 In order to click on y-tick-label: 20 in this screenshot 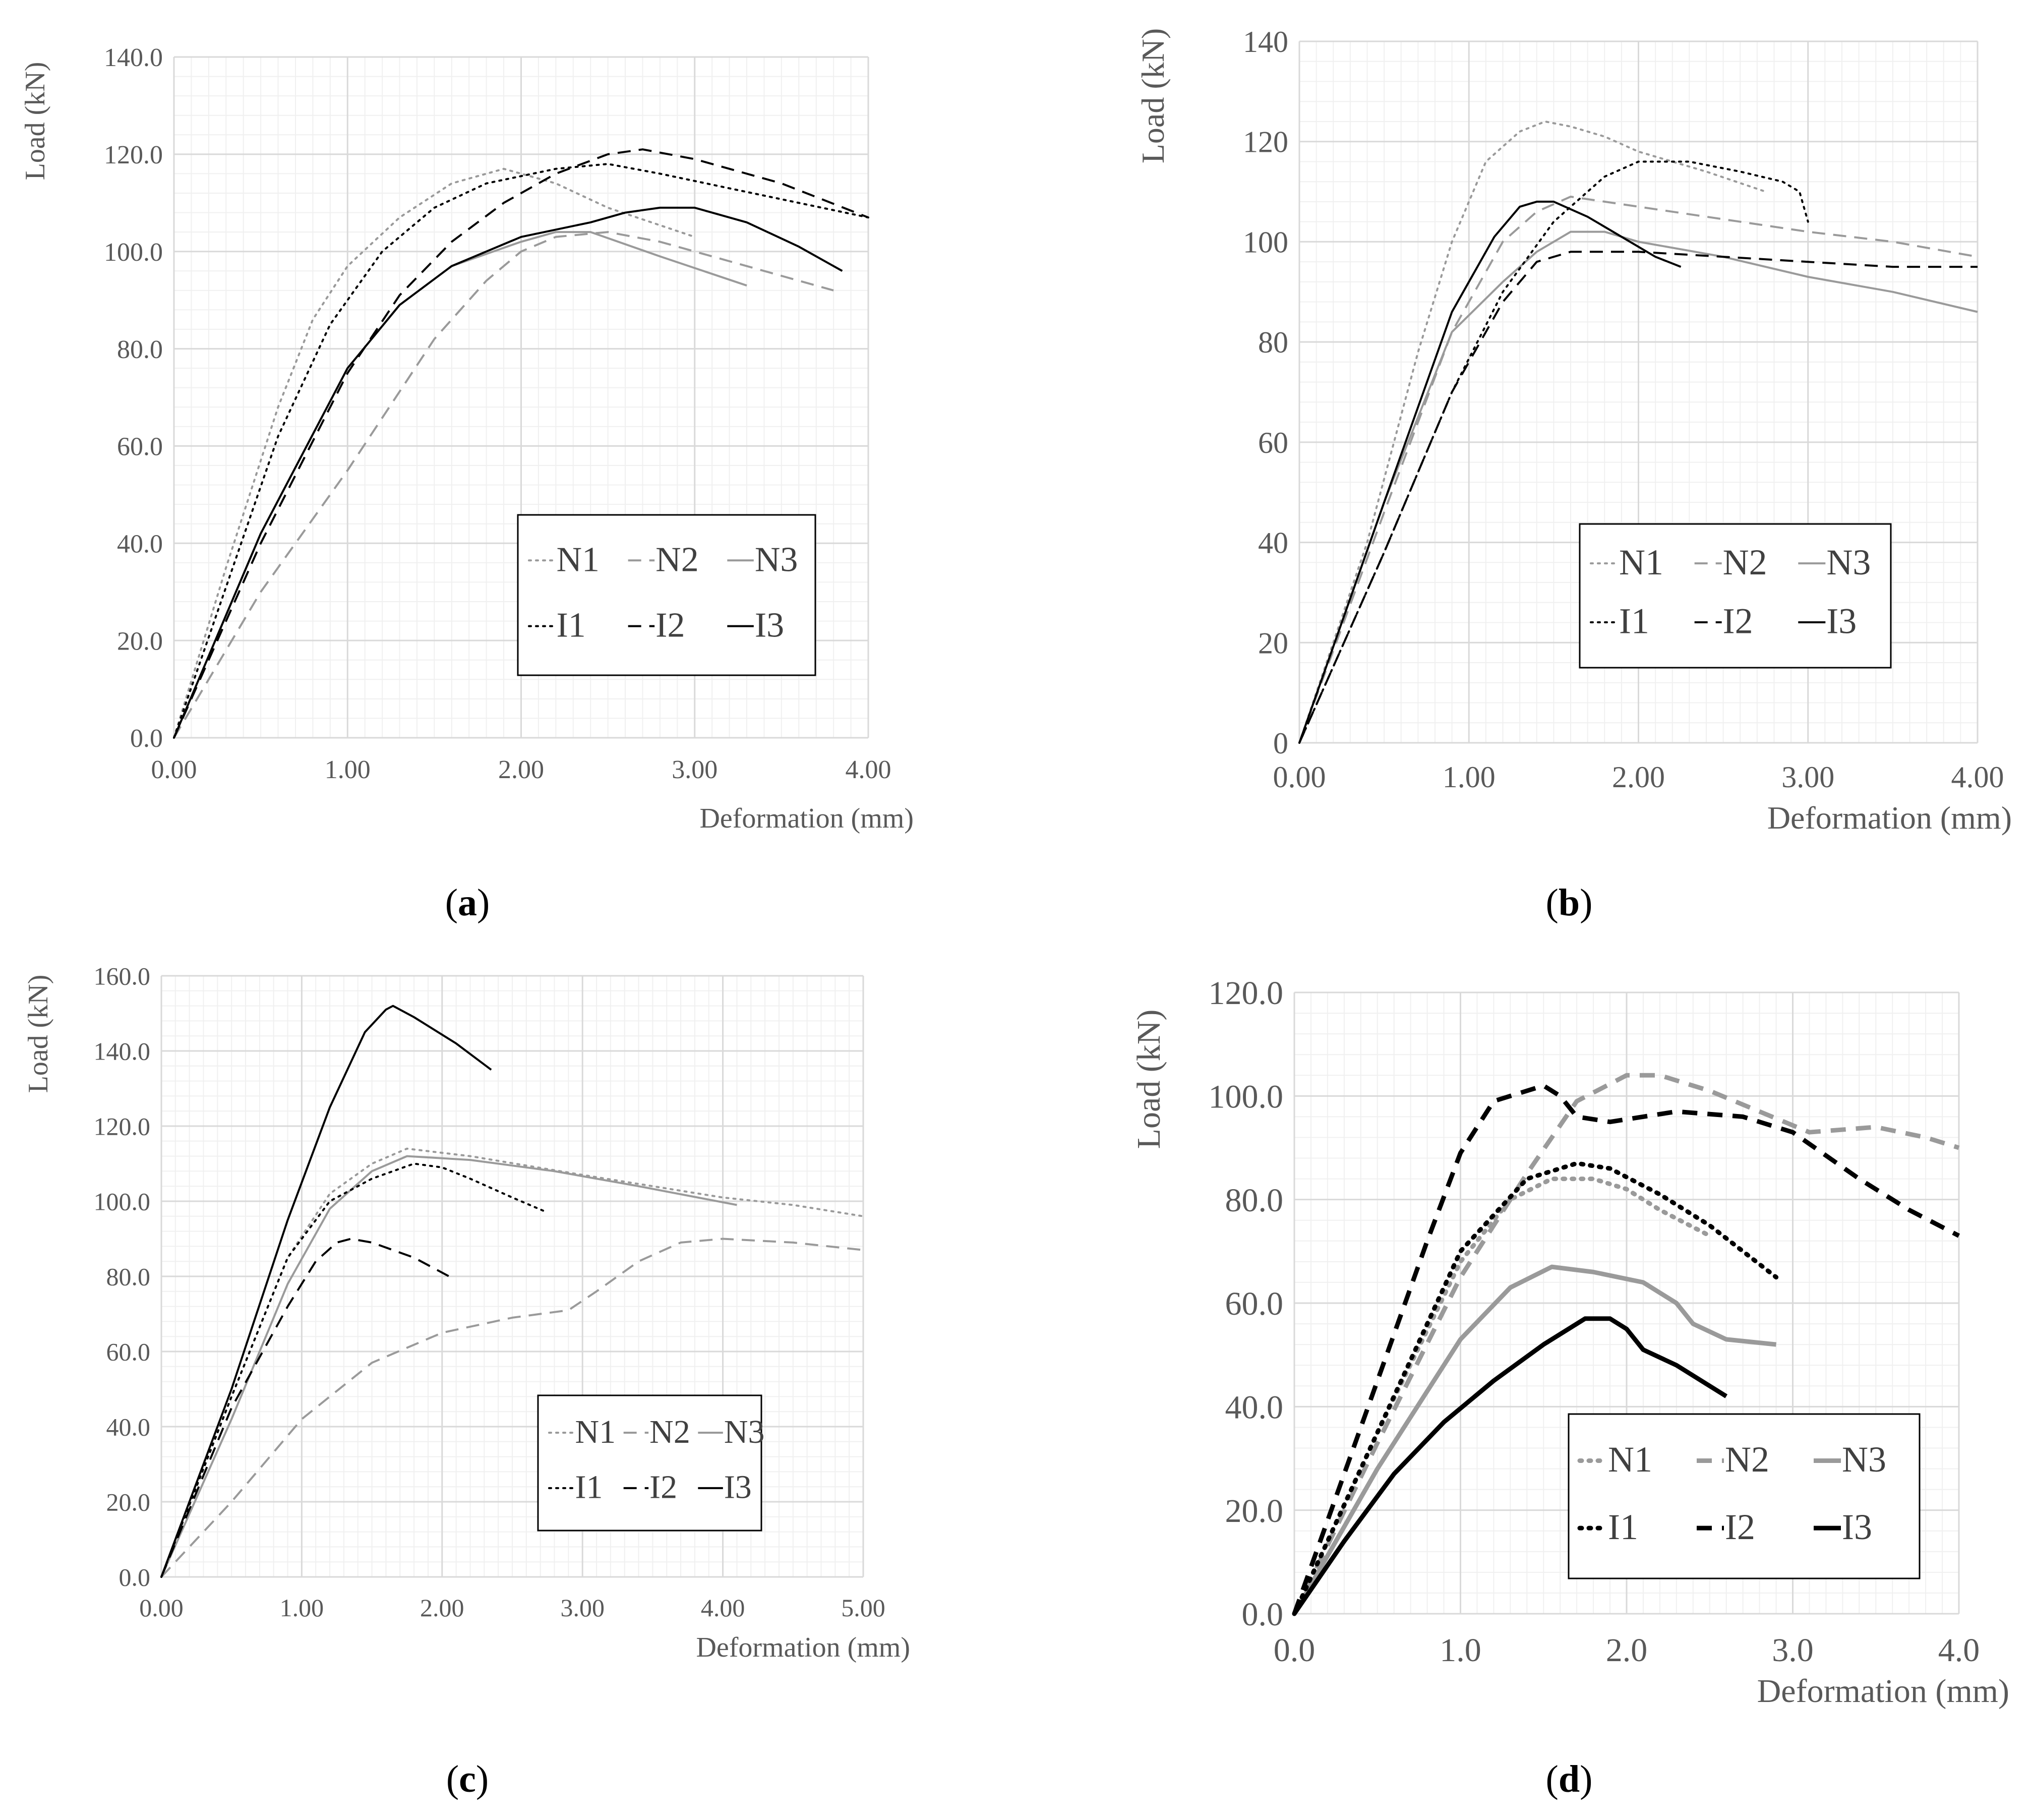, I will do `click(1273, 643)`.